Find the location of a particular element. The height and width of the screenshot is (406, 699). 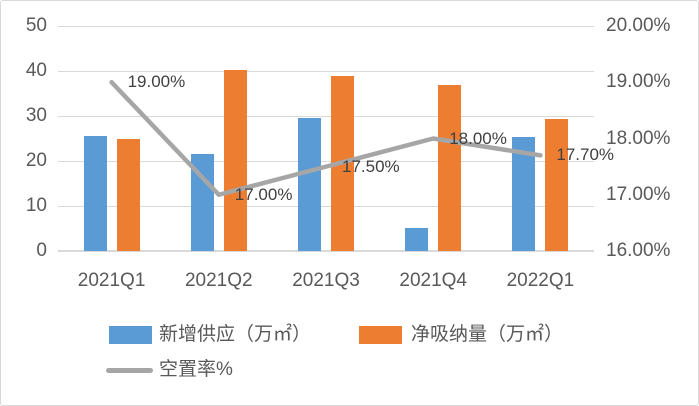

category-label: 2021Q1 is located at coordinates (111, 280).